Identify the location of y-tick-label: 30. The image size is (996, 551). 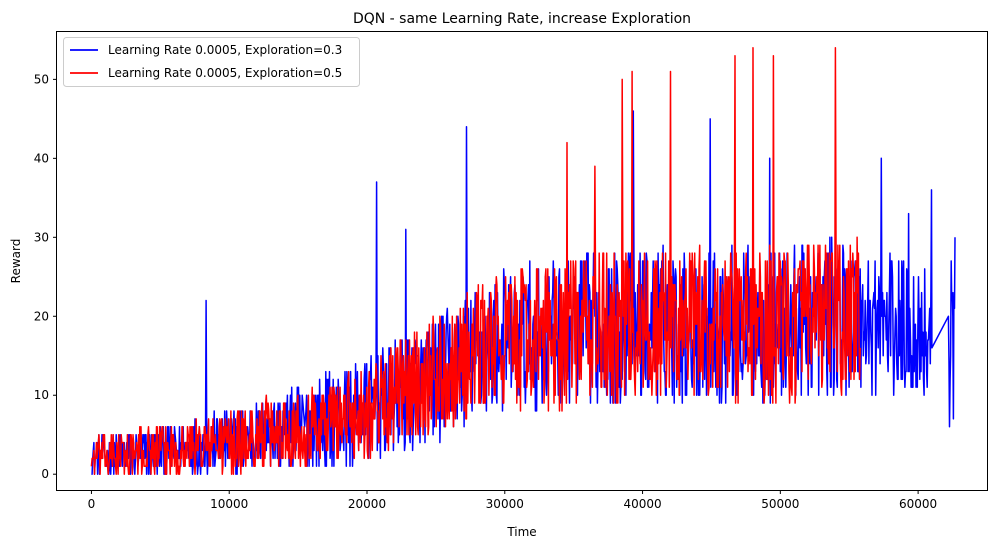
(41, 237).